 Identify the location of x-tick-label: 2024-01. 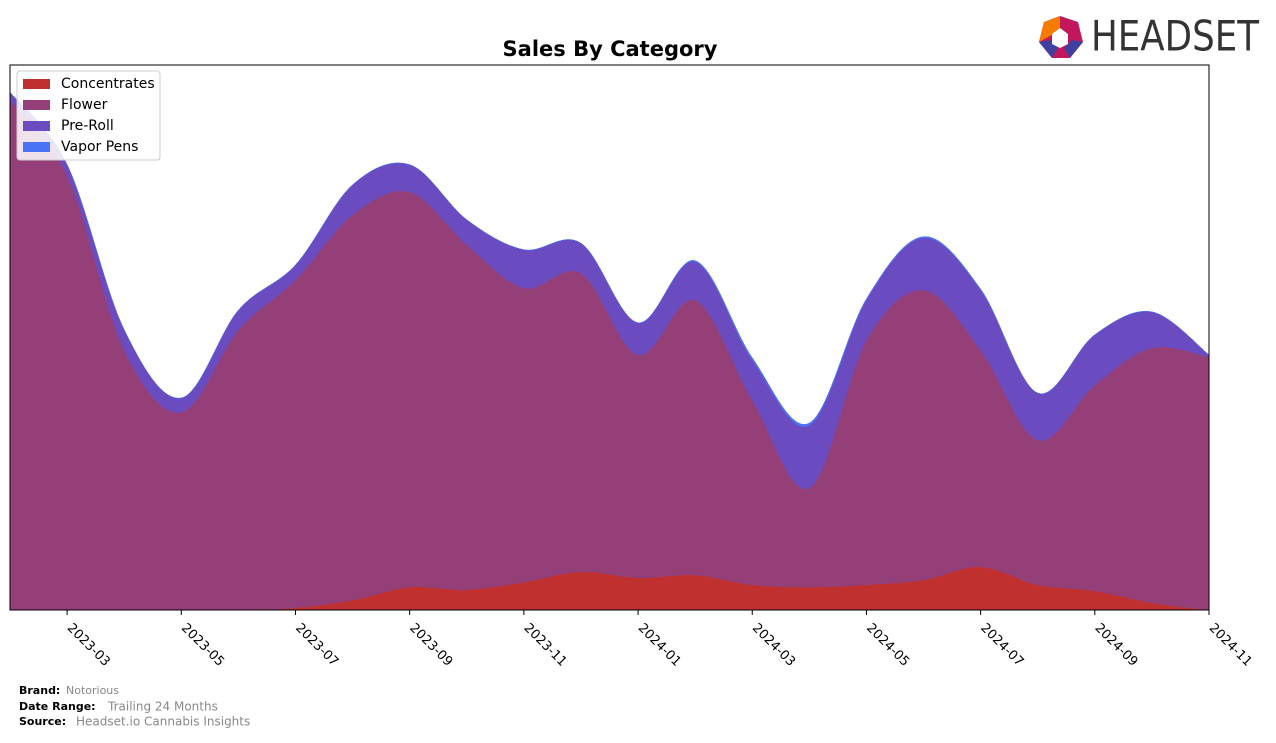
(659, 645).